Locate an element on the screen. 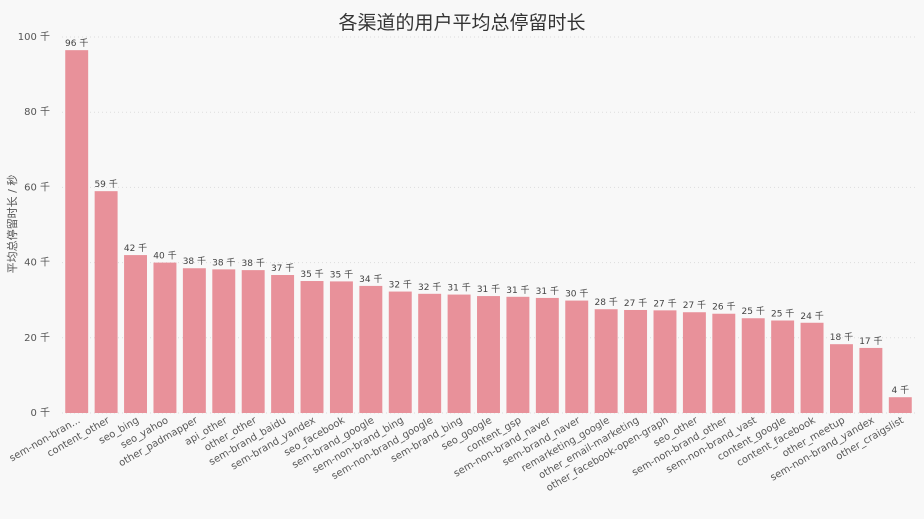 The width and height of the screenshot is (924, 519). chart-title: 各渠道的用户平均总停留时长 is located at coordinates (462, 23).